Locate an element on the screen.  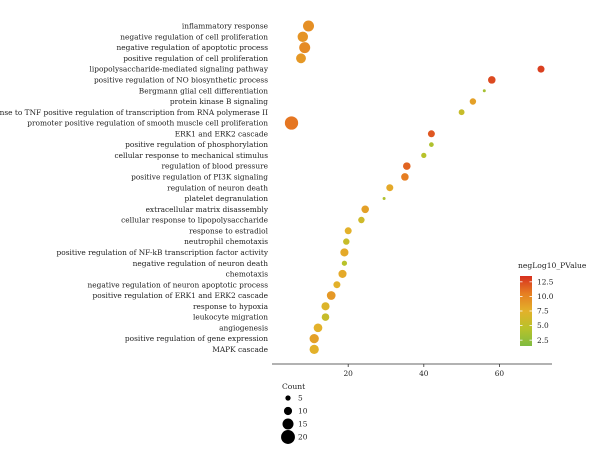
term-label: Bergmann glial cell differentiation is located at coordinates (203, 90).